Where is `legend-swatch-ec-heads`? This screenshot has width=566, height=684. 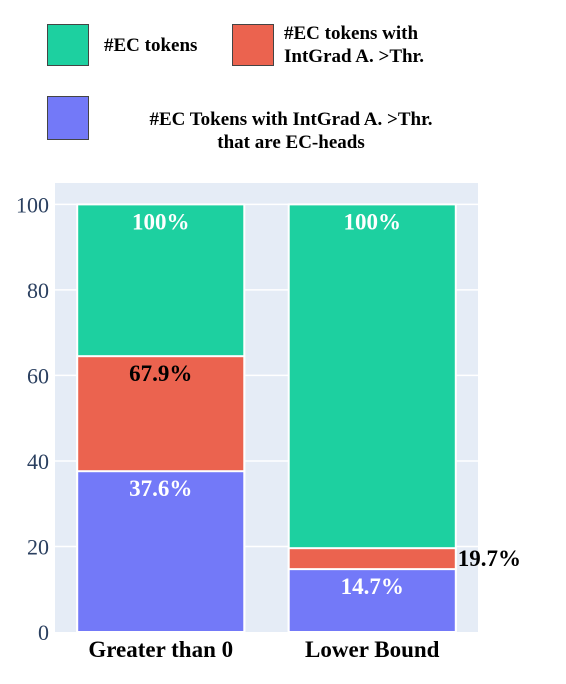 legend-swatch-ec-heads is located at coordinates (68, 118).